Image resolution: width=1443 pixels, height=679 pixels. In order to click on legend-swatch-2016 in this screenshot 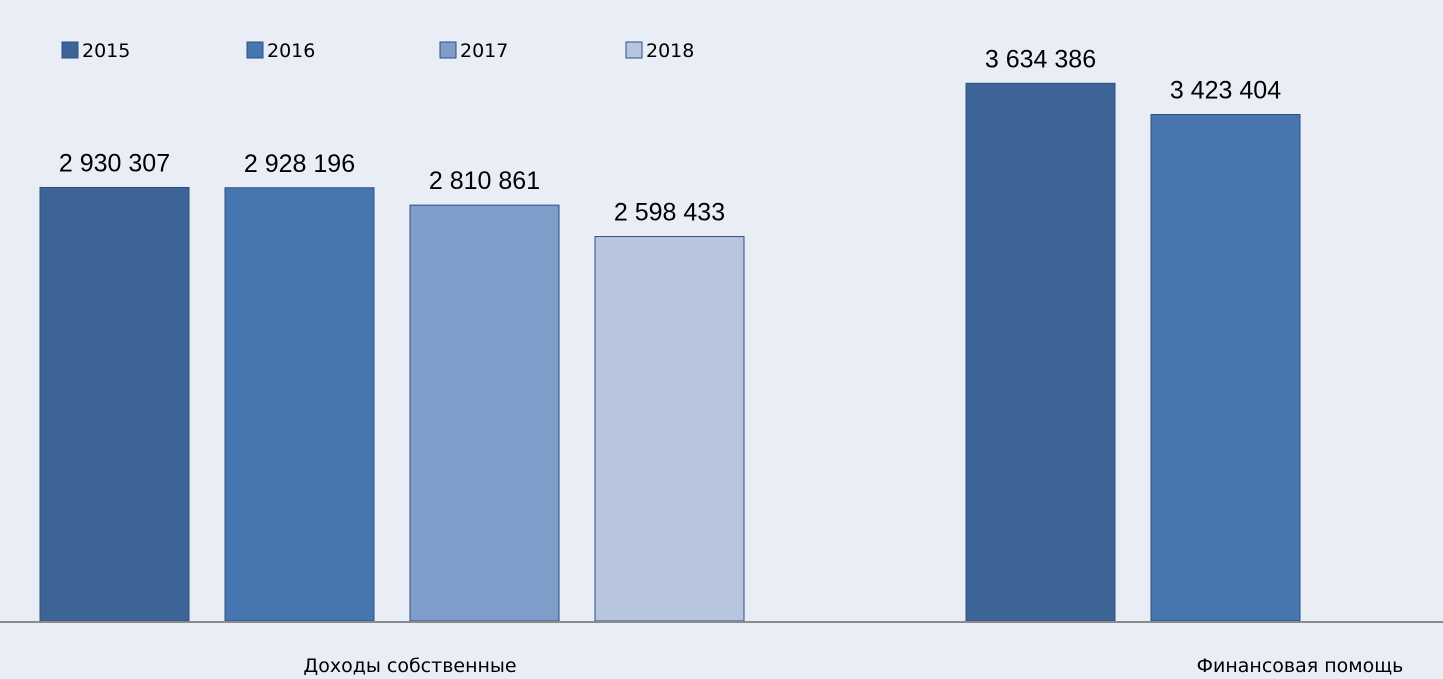, I will do `click(255, 50)`.